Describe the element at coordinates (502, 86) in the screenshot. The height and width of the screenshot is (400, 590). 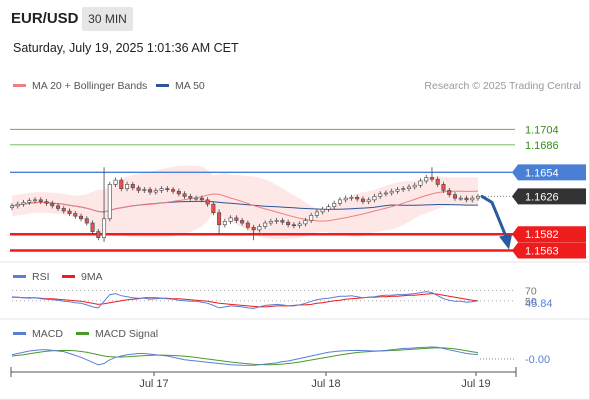
I see `credit-text: Research © 2025 Trading Central` at that location.